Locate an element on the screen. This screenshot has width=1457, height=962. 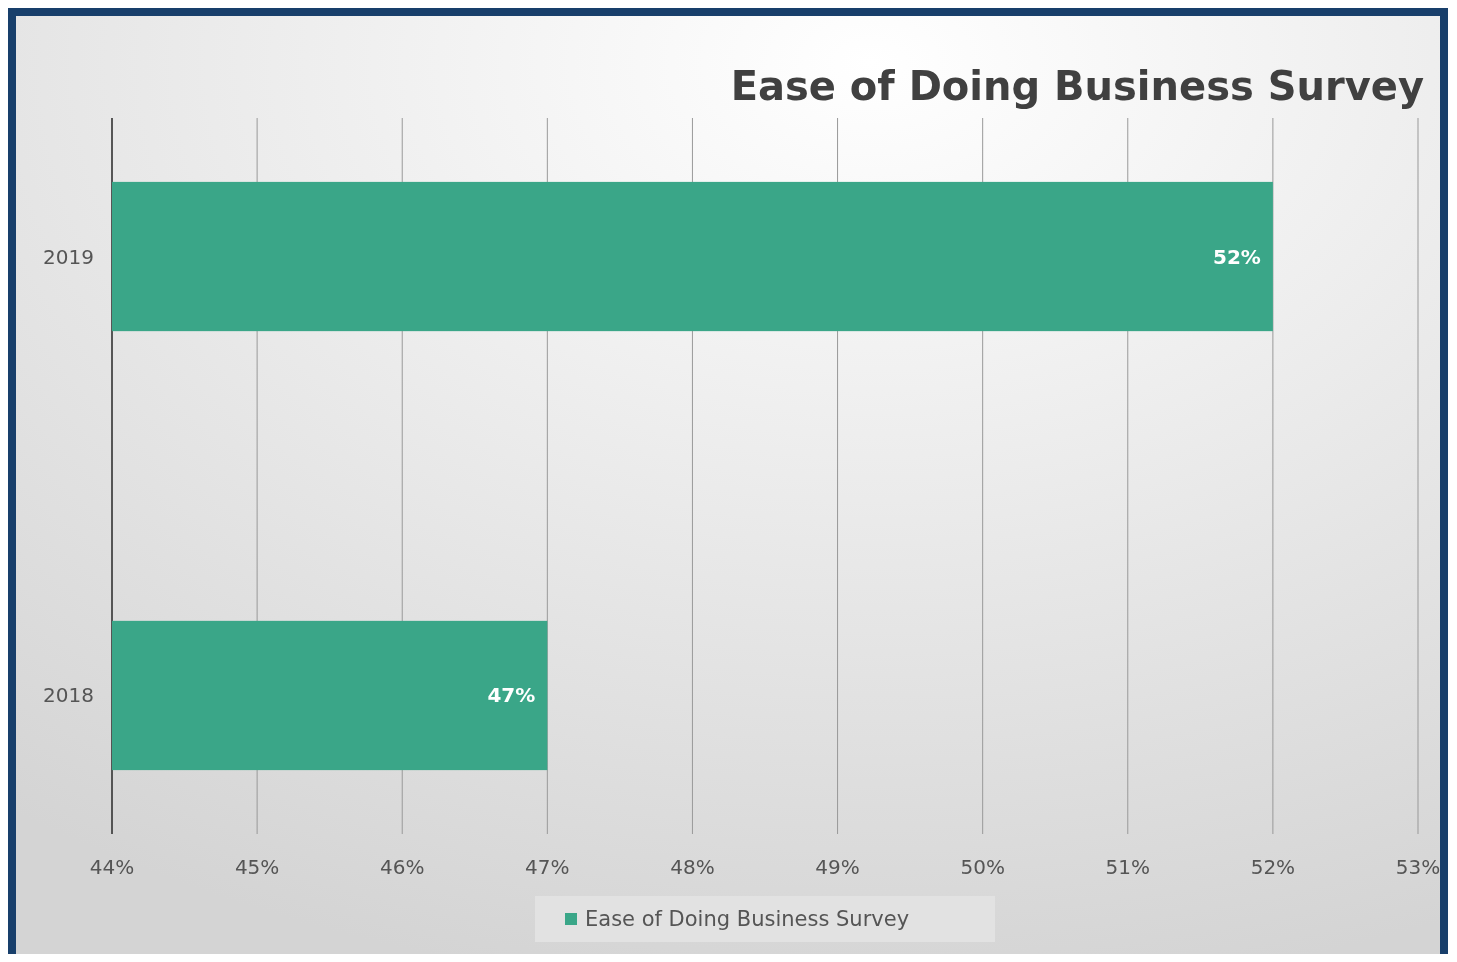
x-tick-label: 51% is located at coordinates (1127, 867).